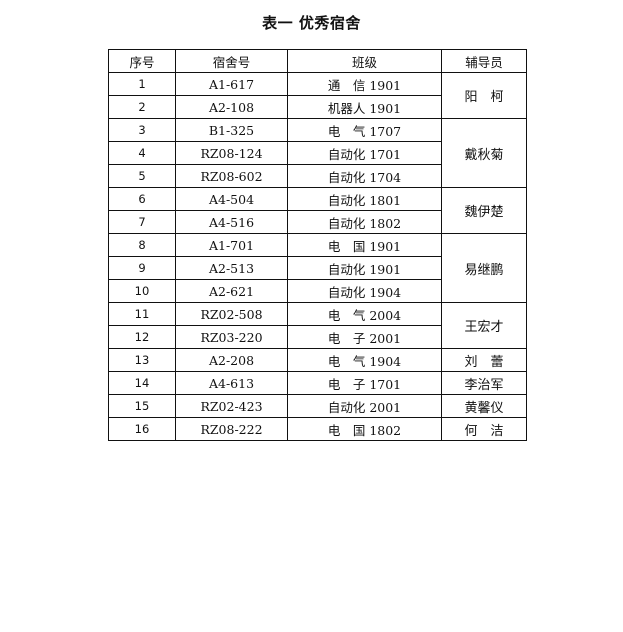 The height and width of the screenshot is (632, 623). I want to click on table-row: 3 B1-325 电 气 1707 戴秋菊, so click(317, 153).